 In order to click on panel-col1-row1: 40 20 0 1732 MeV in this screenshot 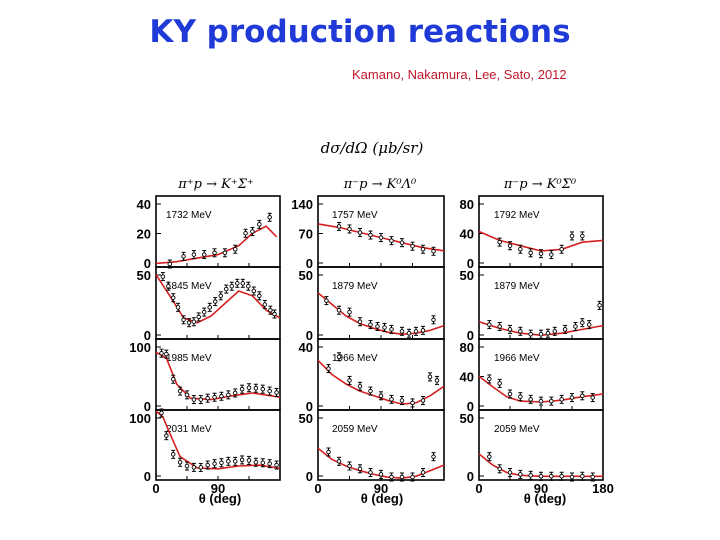, I will do `click(209, 233)`.